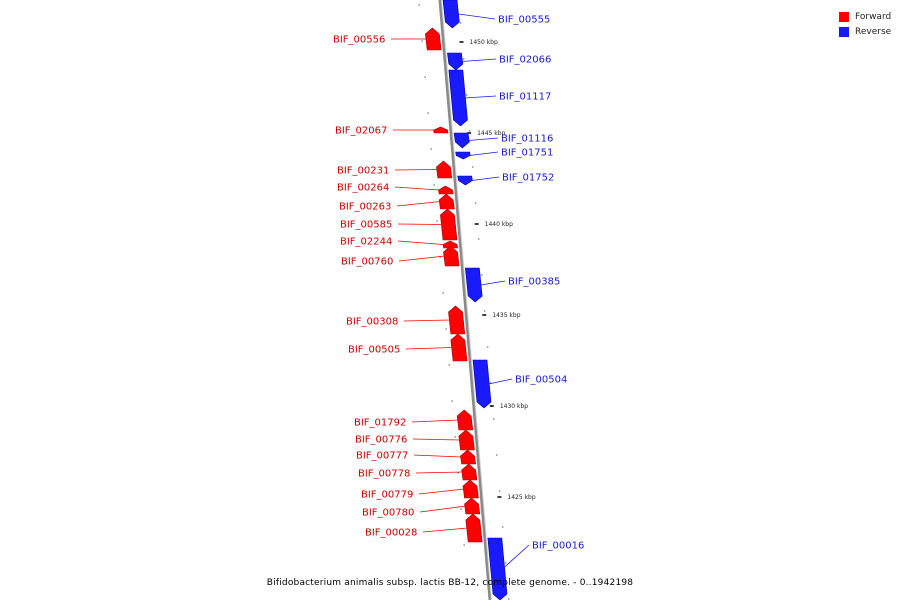  Describe the element at coordinates (363, 171) in the screenshot. I see `gene-label-bif_00231: BIF_00231` at that location.